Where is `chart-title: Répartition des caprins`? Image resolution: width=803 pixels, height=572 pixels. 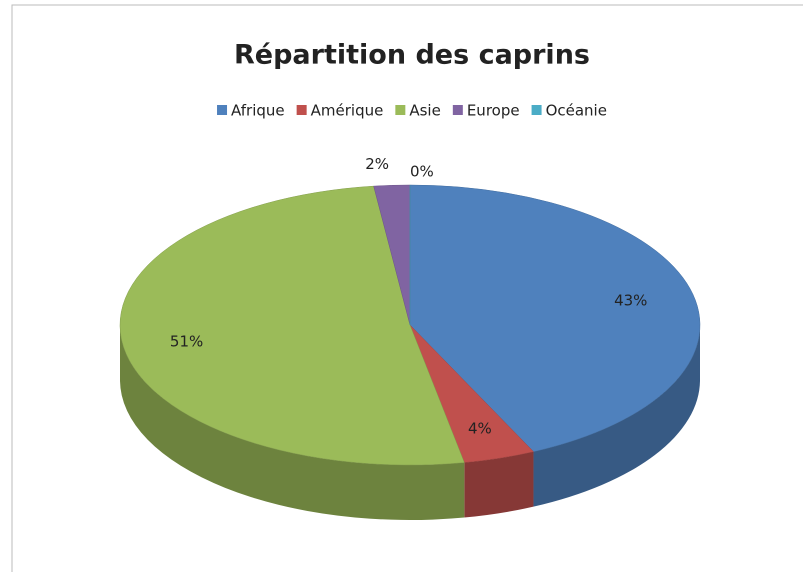 chart-title: Répartition des caprins is located at coordinates (412, 55).